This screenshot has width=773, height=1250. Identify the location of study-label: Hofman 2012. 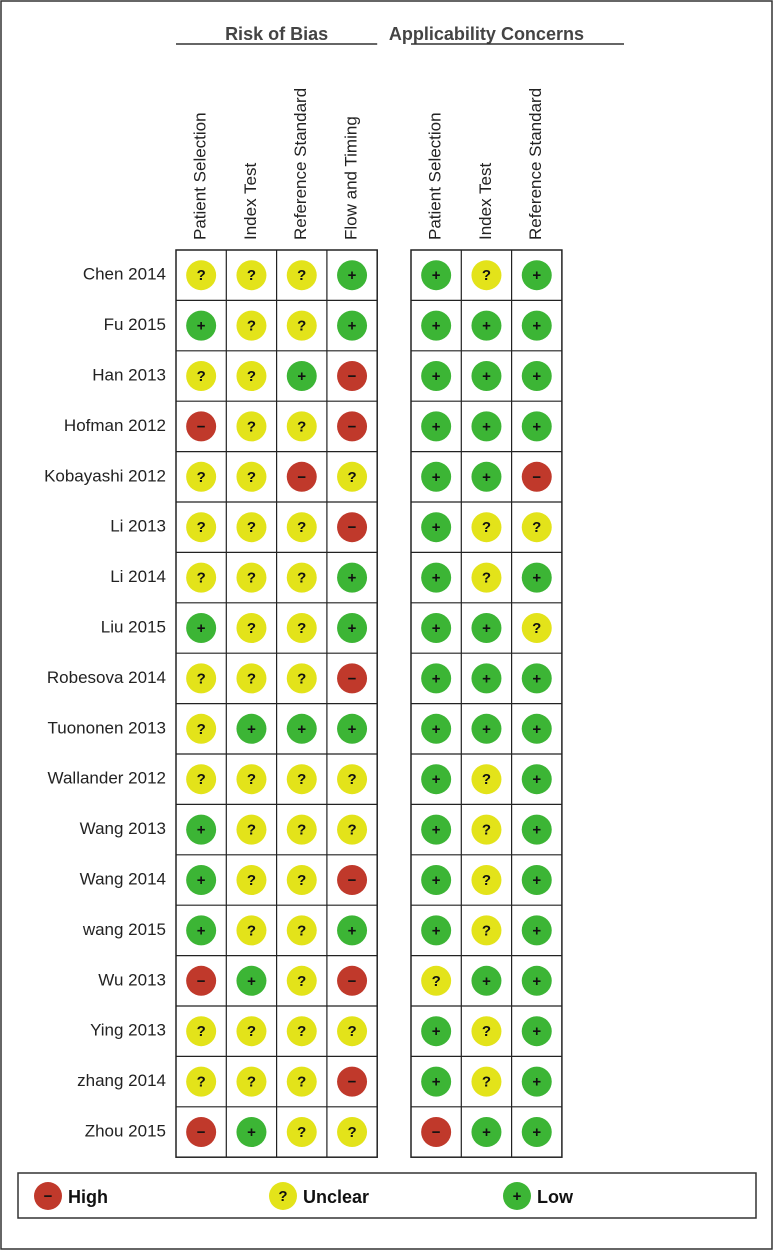
(115, 425).